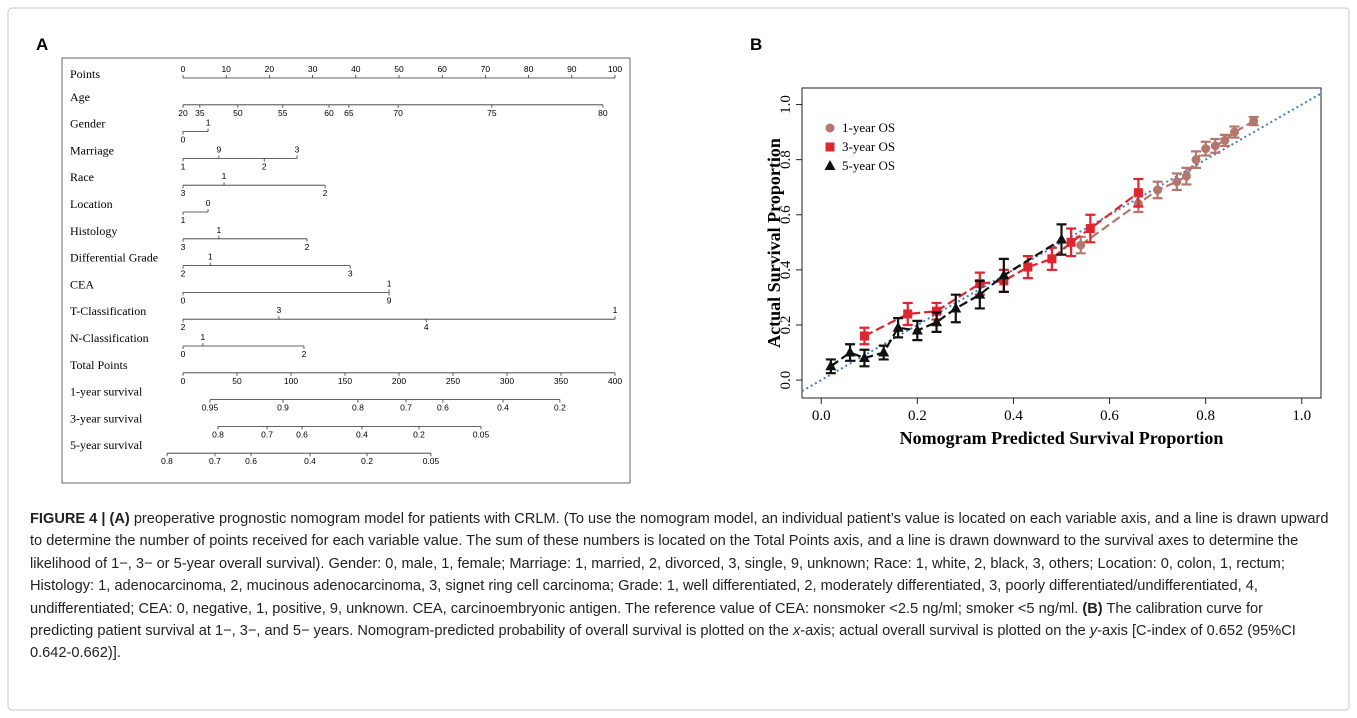 The width and height of the screenshot is (1357, 718). What do you see at coordinates (200, 113) in the screenshot?
I see `tick-label: 35` at bounding box center [200, 113].